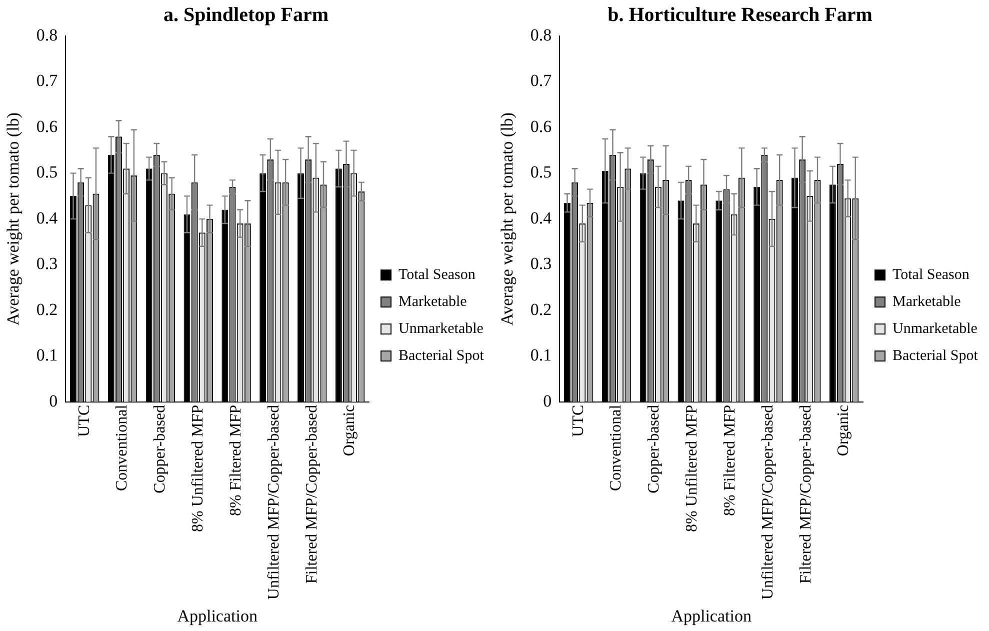 This screenshot has height=631, width=989. Describe the element at coordinates (740, 15) in the screenshot. I see `chart-title: b. Horticulture Research Farm` at that location.